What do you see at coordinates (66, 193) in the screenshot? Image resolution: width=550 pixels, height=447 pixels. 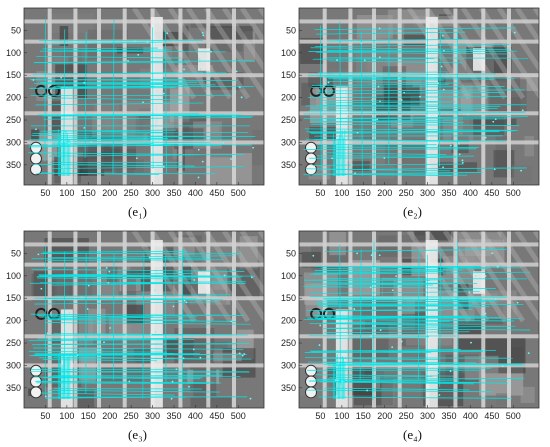 I see `x-tick-label: 100` at bounding box center [66, 193].